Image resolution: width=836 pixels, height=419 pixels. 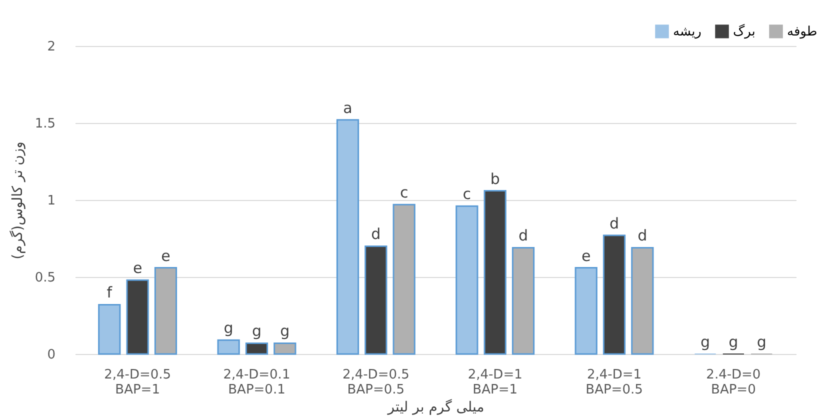 I want to click on y-tick-label: 2, so click(x=51, y=47).